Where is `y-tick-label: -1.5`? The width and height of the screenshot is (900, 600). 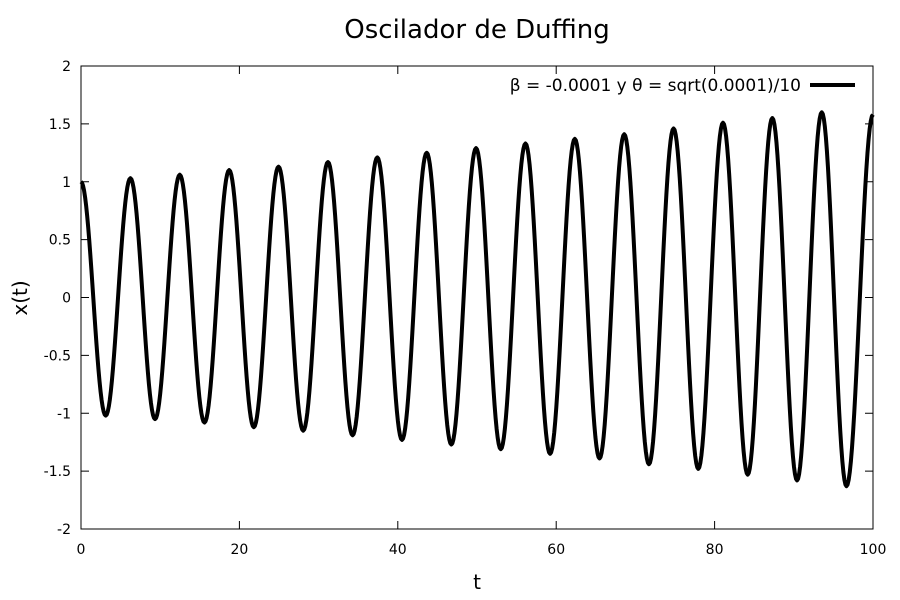
y-tick-label: -1.5 is located at coordinates (57, 472).